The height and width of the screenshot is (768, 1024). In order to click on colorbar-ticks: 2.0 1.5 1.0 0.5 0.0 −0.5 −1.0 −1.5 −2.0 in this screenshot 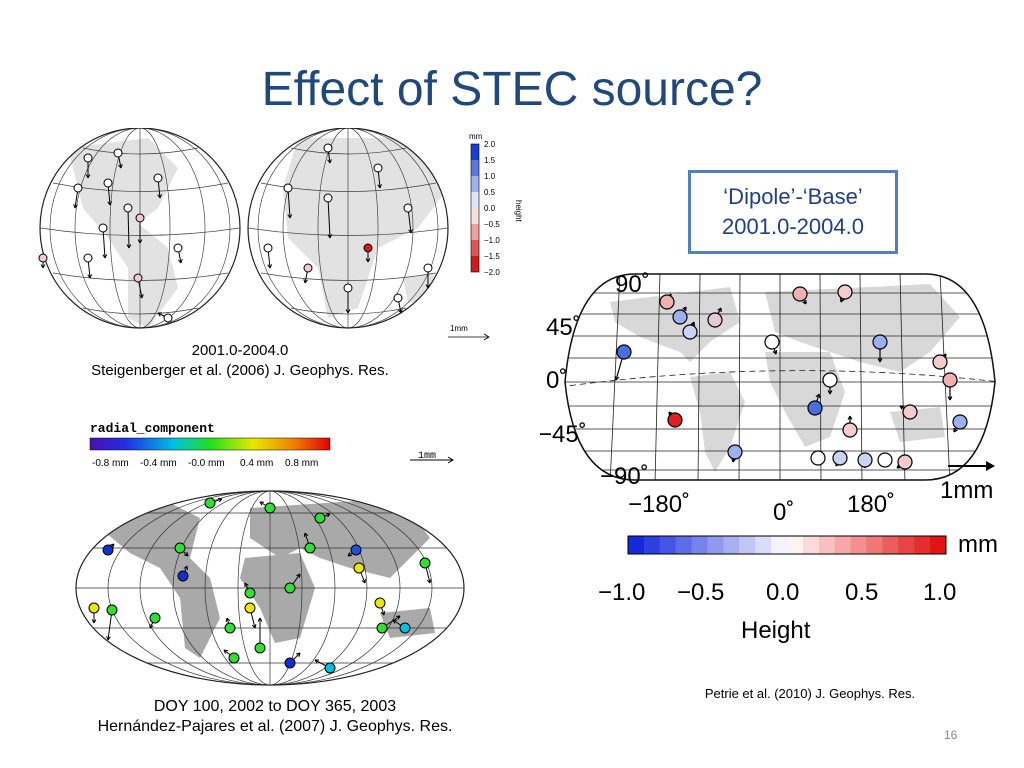, I will do `click(492, 208)`.